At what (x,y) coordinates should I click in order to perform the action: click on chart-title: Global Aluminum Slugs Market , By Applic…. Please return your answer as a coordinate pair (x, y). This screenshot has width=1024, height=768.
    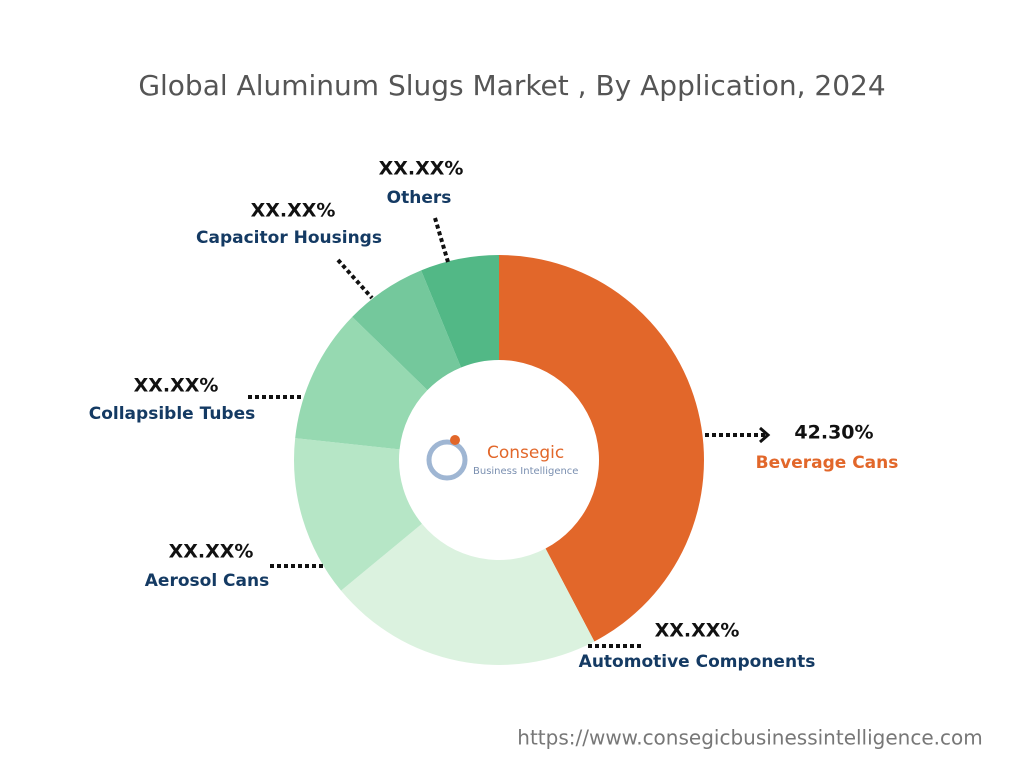
    Looking at the image, I should click on (511, 85).